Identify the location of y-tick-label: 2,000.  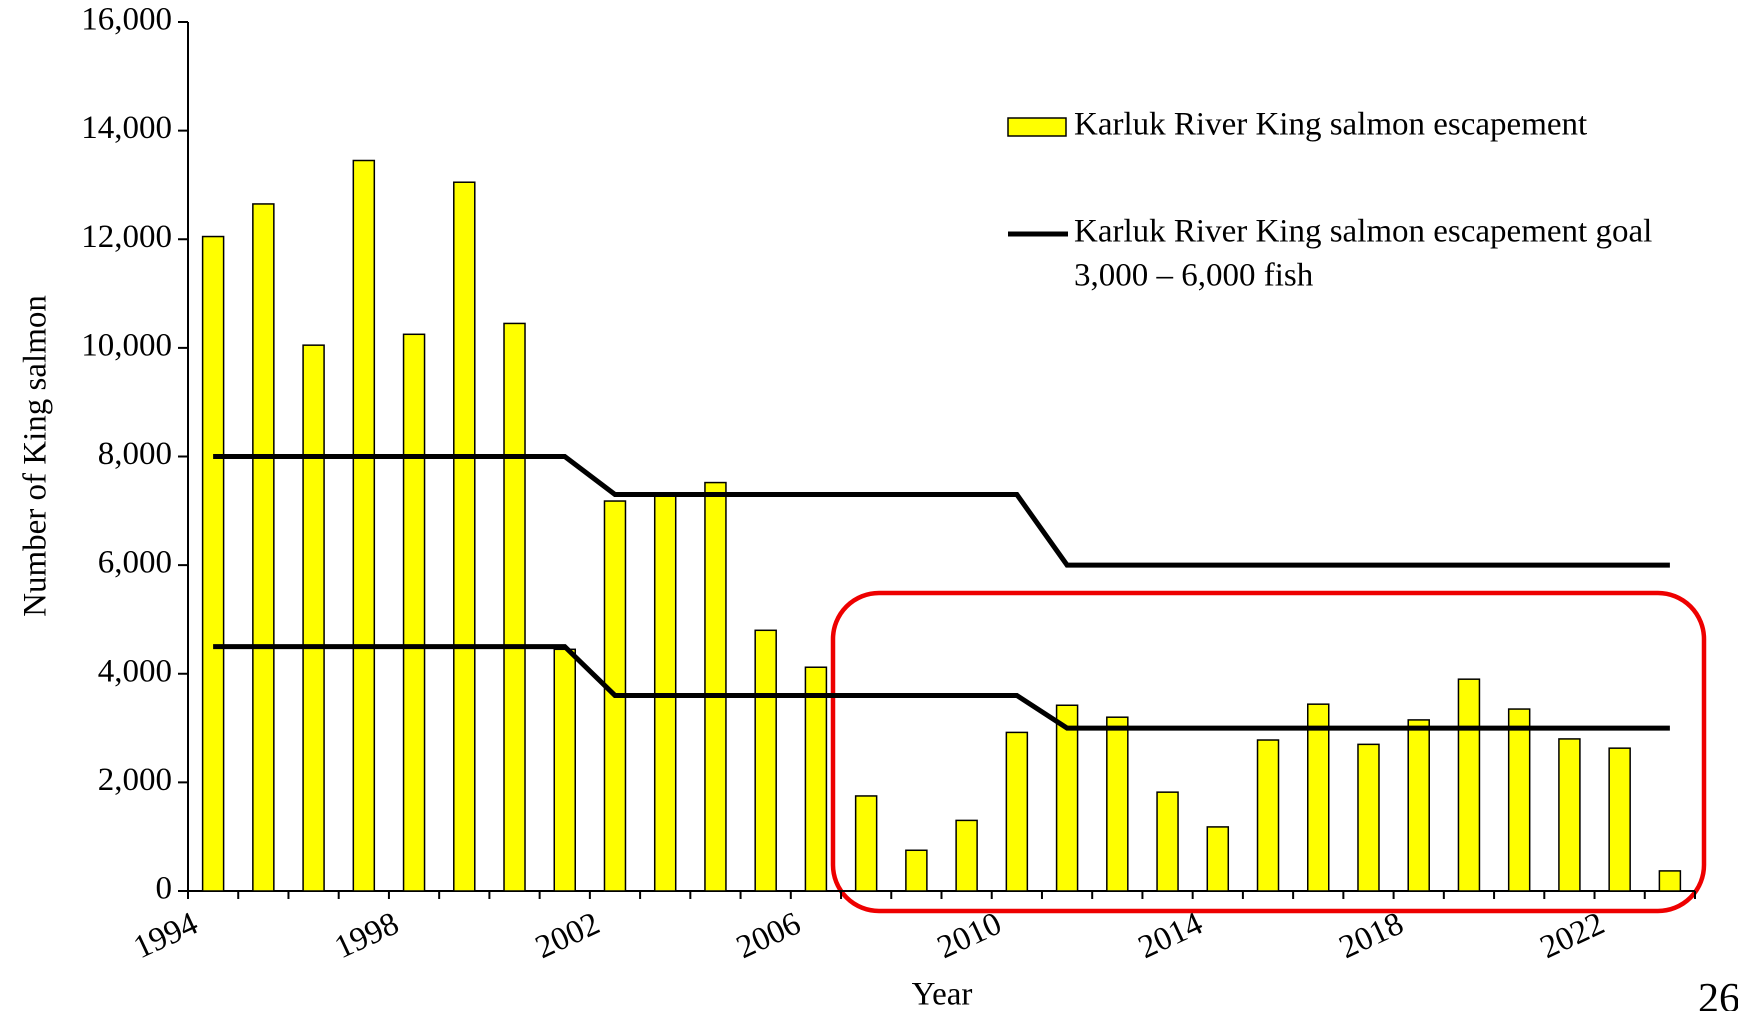
(135, 780).